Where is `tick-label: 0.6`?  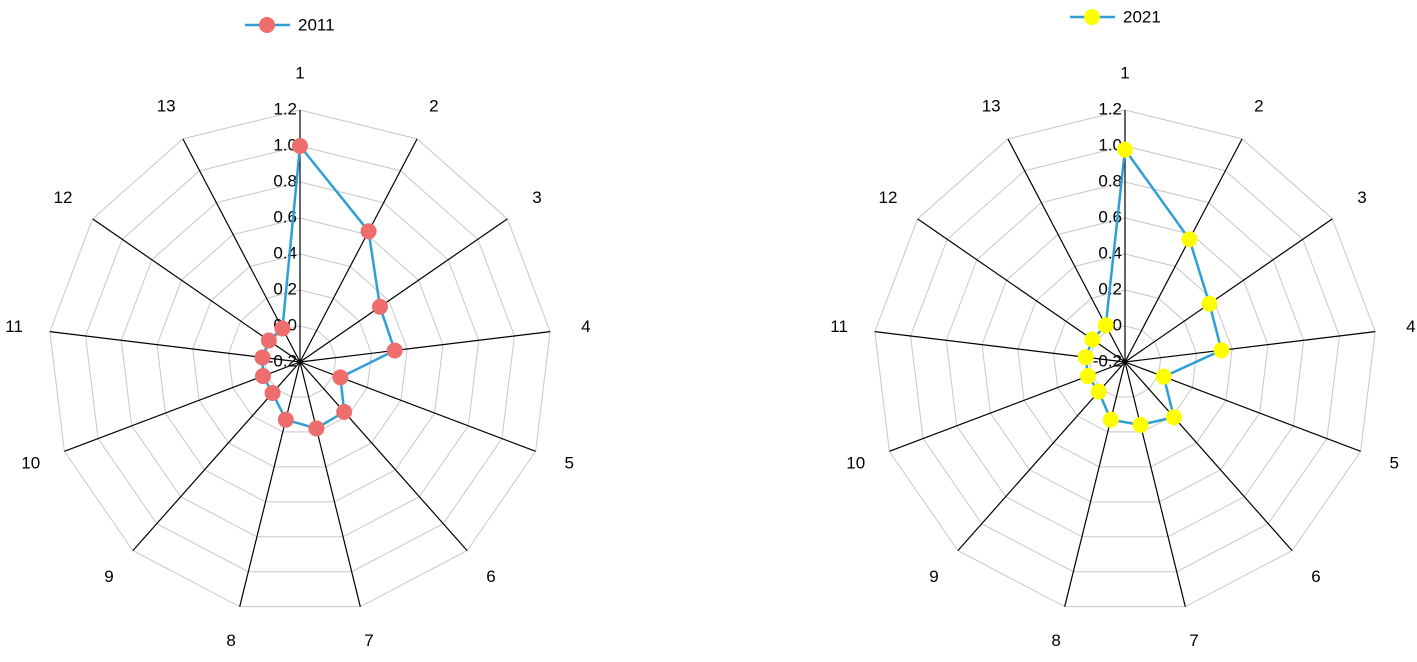
tick-label: 0.6 is located at coordinates (285, 216).